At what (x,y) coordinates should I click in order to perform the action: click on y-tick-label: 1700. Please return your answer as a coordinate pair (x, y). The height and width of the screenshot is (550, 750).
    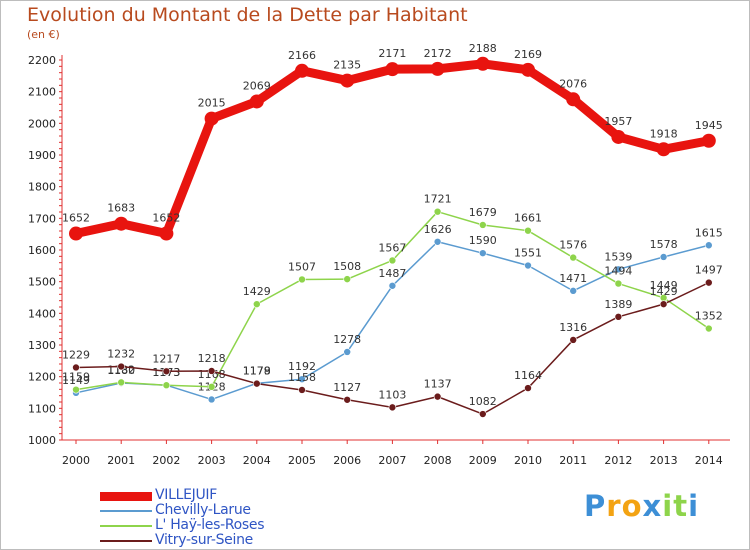
    Looking at the image, I should click on (42, 218).